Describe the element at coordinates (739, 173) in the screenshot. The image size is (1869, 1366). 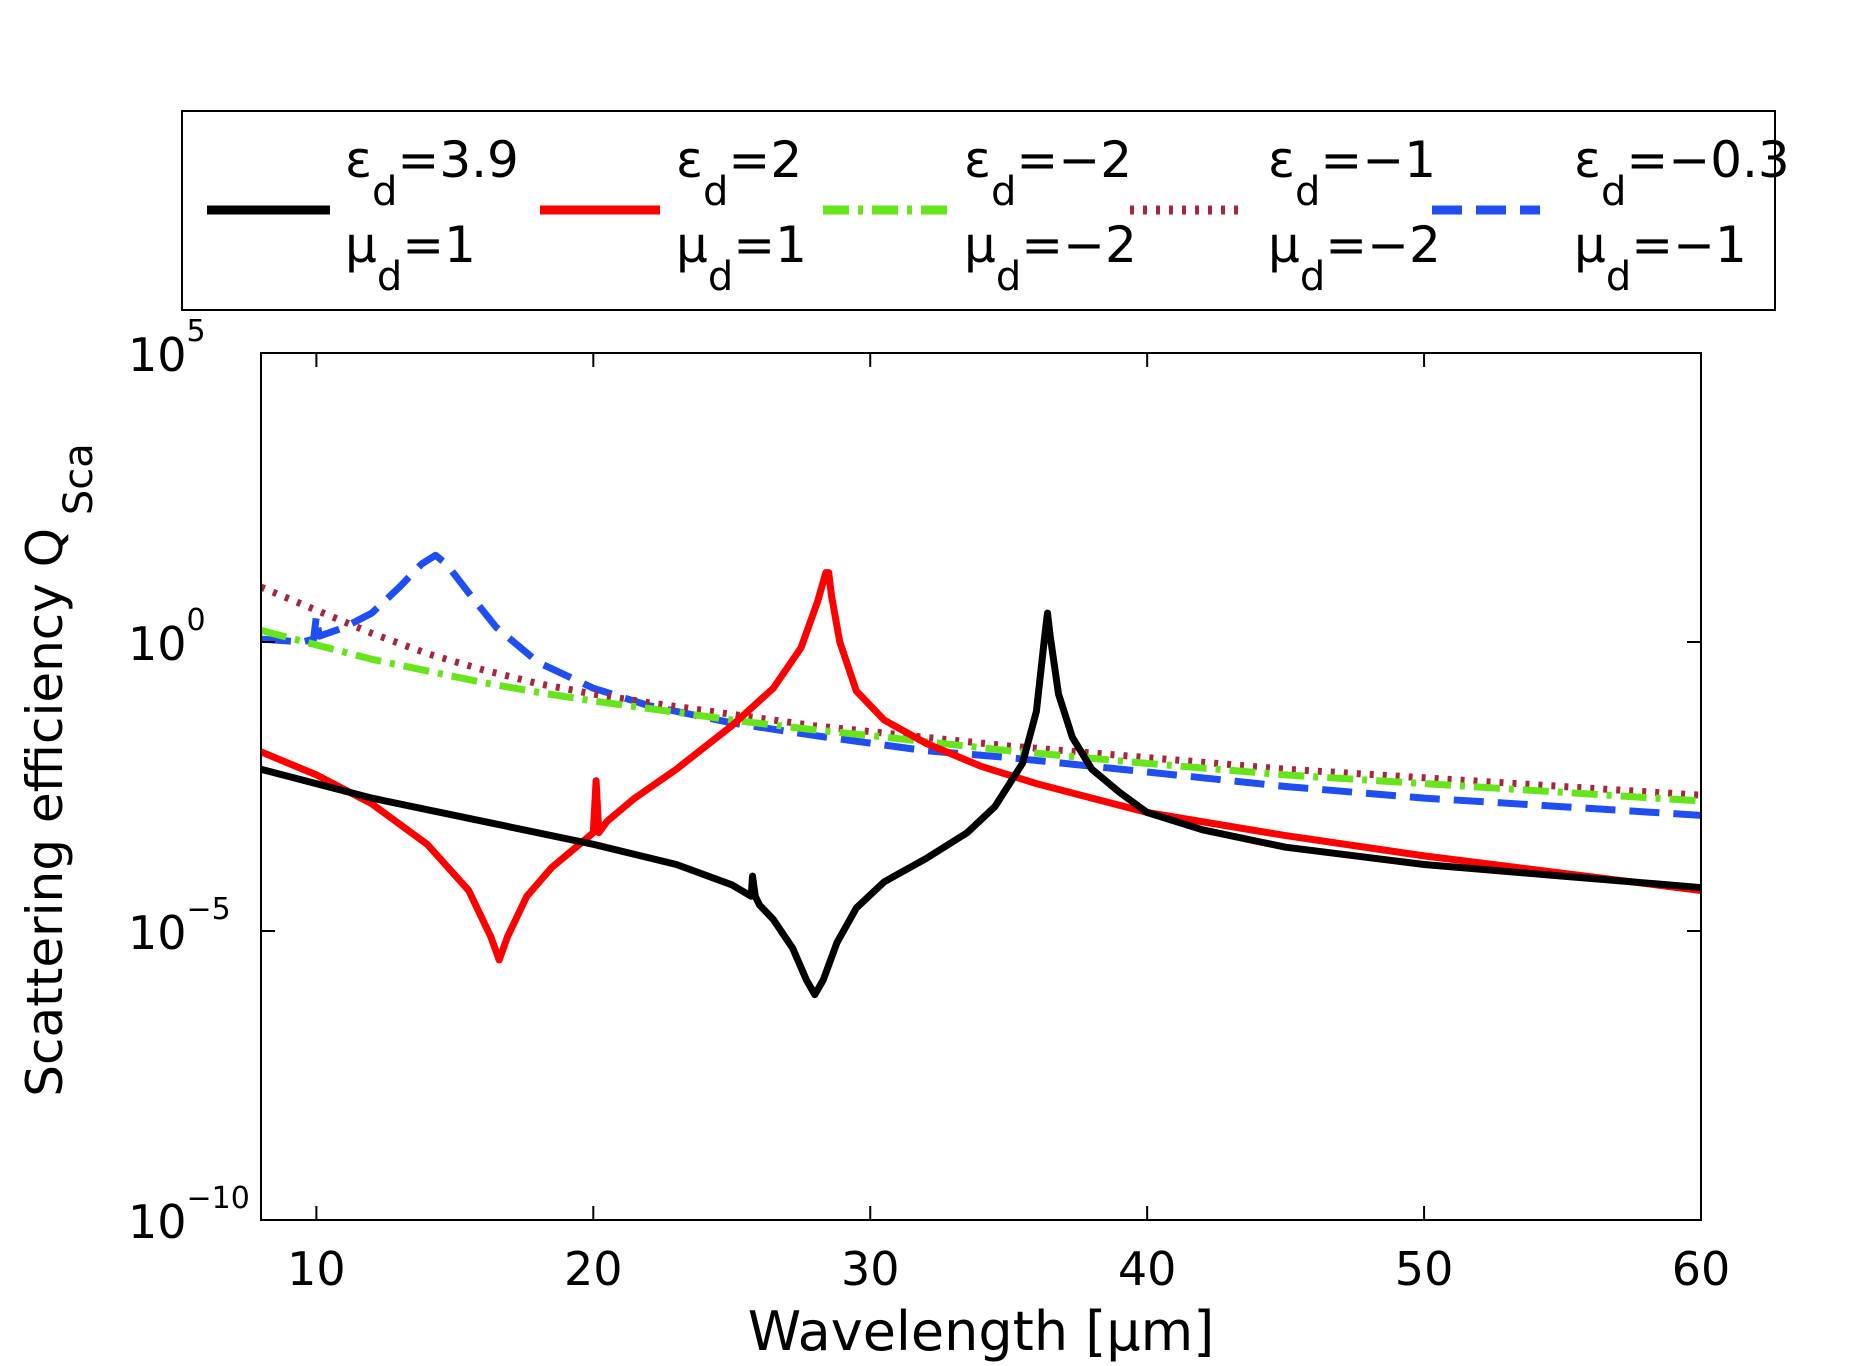
I see `legend-eps-label: εd=2` at that location.